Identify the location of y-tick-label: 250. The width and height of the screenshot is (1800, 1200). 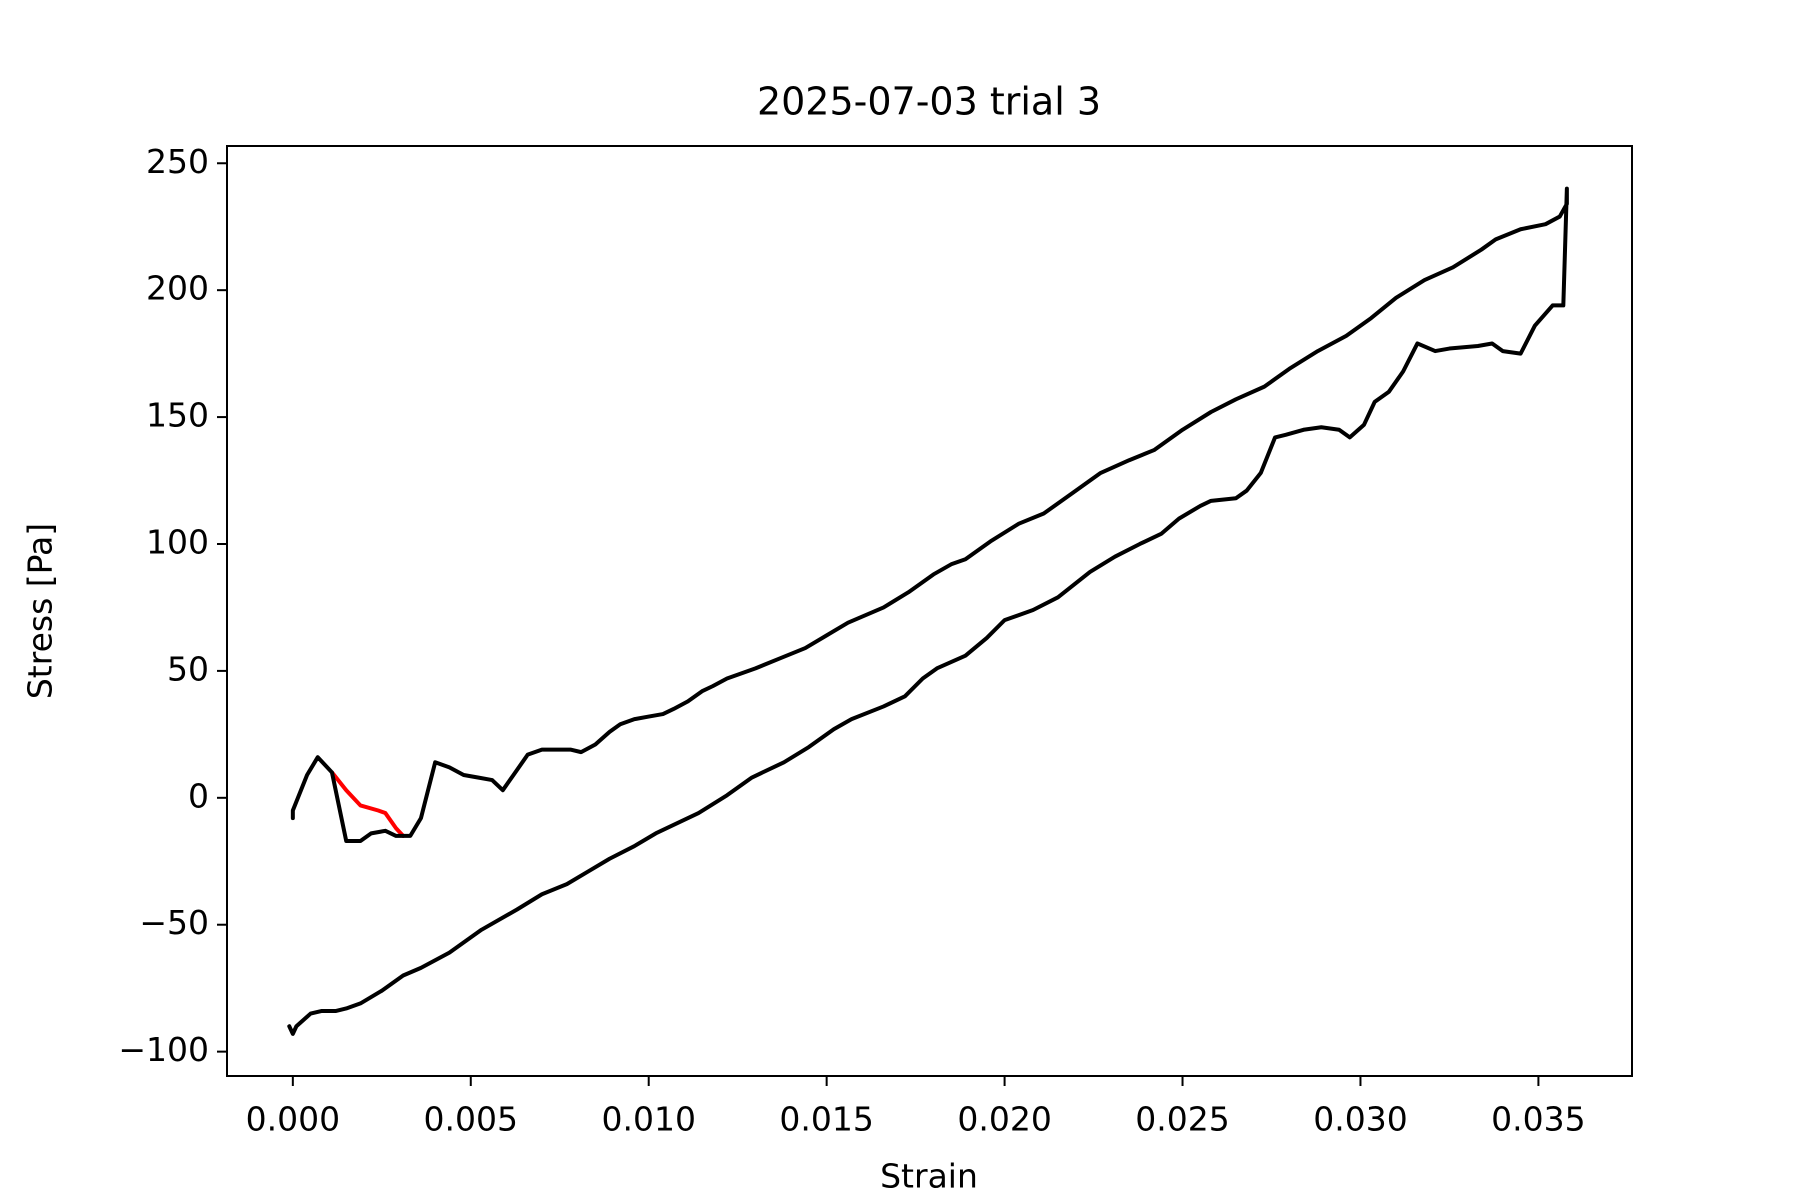
(177, 161).